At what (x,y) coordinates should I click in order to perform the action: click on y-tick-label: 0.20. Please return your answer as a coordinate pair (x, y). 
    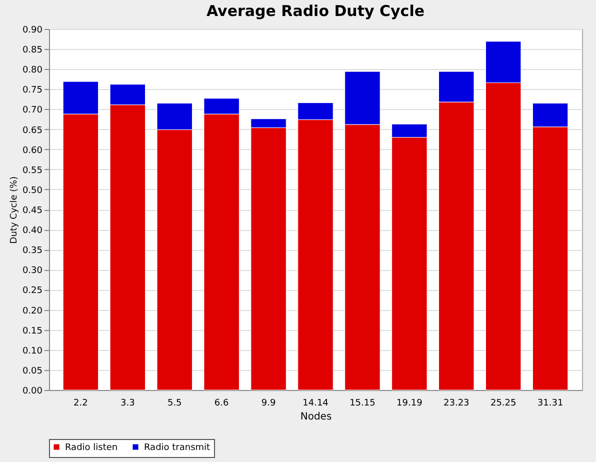
    Looking at the image, I should click on (32, 311).